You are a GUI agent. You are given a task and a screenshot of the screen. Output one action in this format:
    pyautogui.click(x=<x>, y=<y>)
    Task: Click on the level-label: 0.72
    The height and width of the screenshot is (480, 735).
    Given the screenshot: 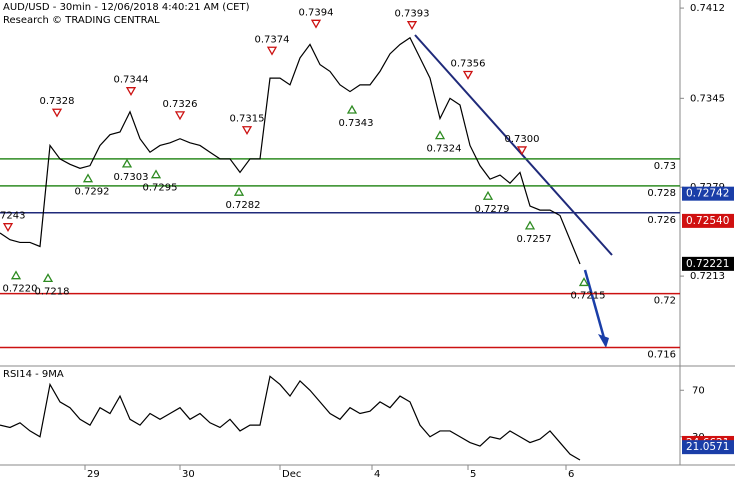 What is the action you would take?
    pyautogui.click(x=665, y=301)
    